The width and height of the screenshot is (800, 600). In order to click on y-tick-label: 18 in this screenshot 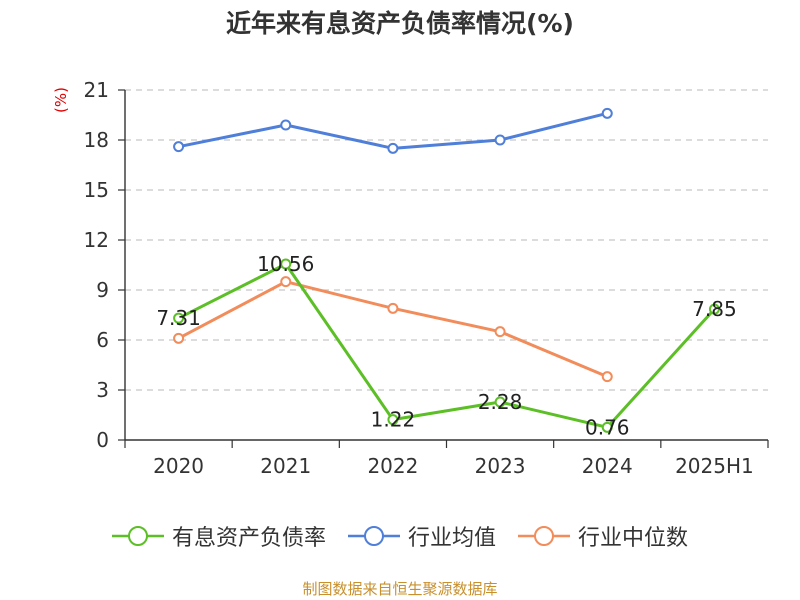, I will do `click(96, 140)`.